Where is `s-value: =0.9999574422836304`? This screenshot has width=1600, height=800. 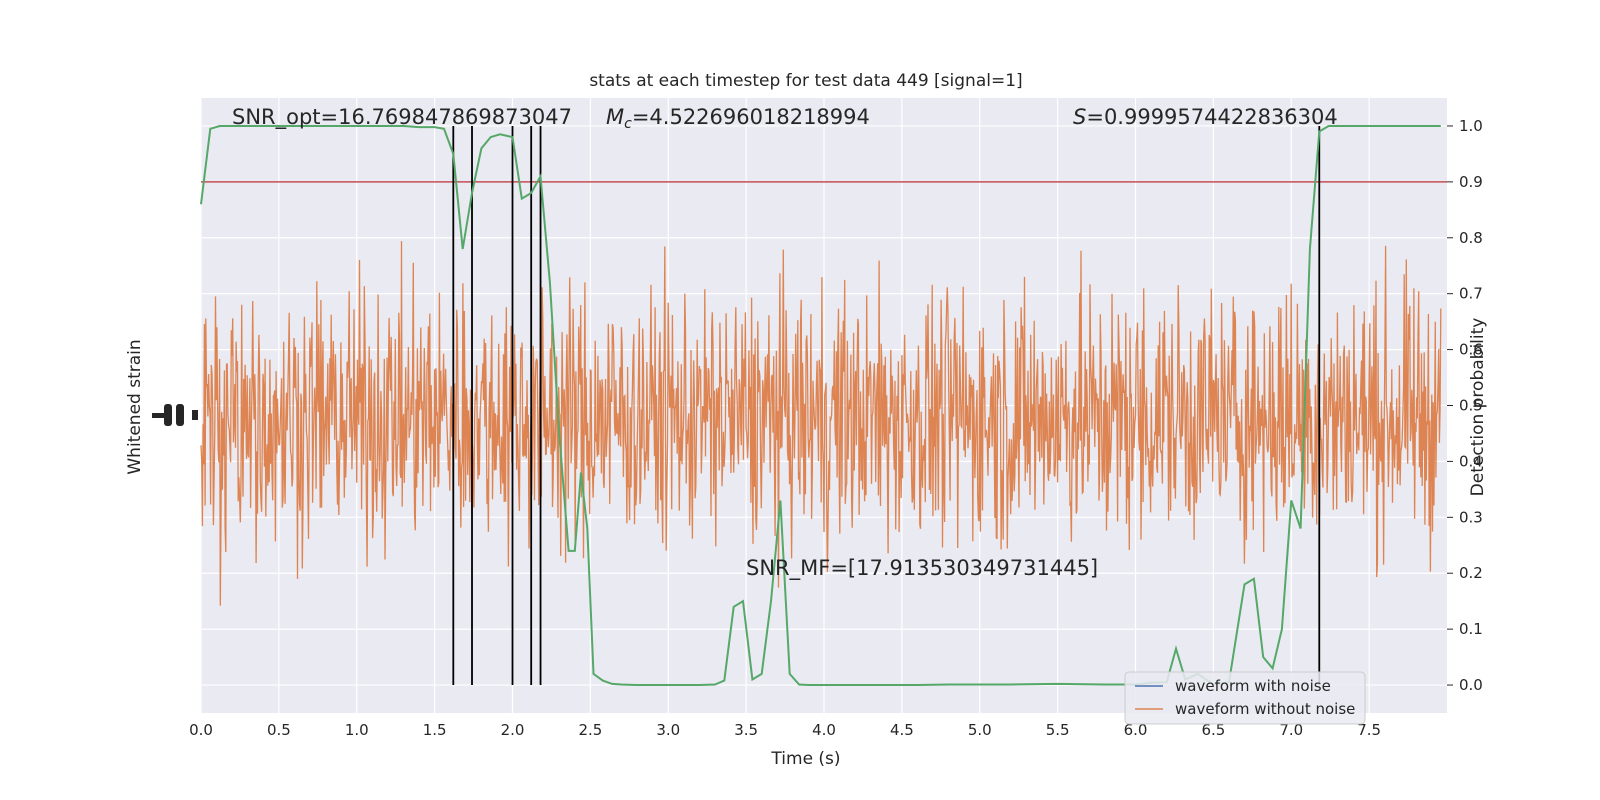
s-value: =0.9999574422836304 is located at coordinates (1211, 117).